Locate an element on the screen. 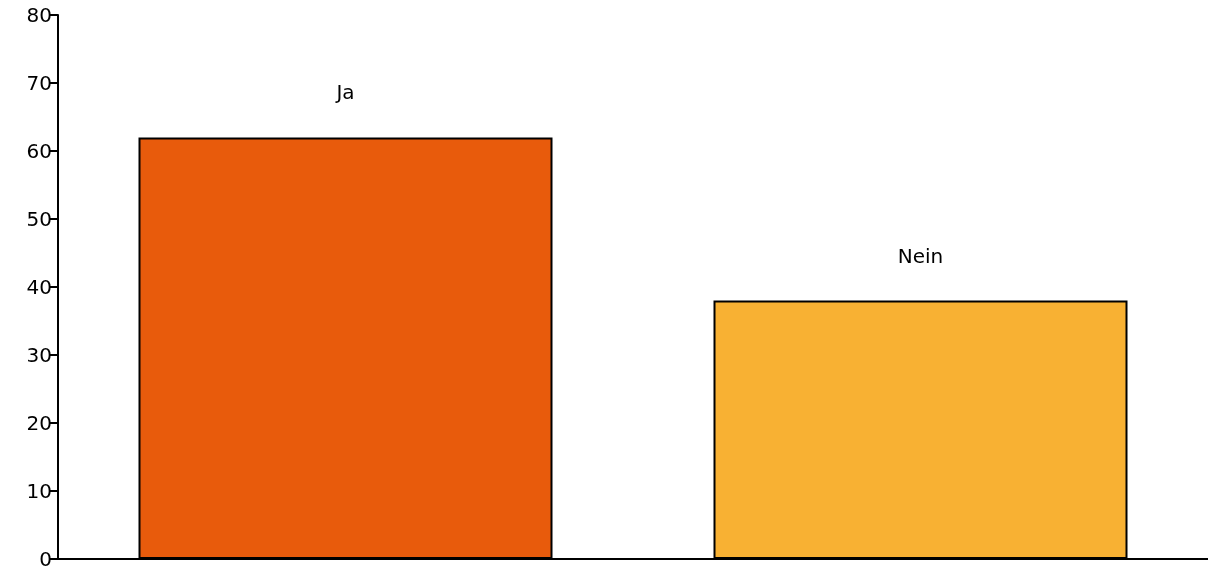  y-tick-label: 70 is located at coordinates (39, 83).